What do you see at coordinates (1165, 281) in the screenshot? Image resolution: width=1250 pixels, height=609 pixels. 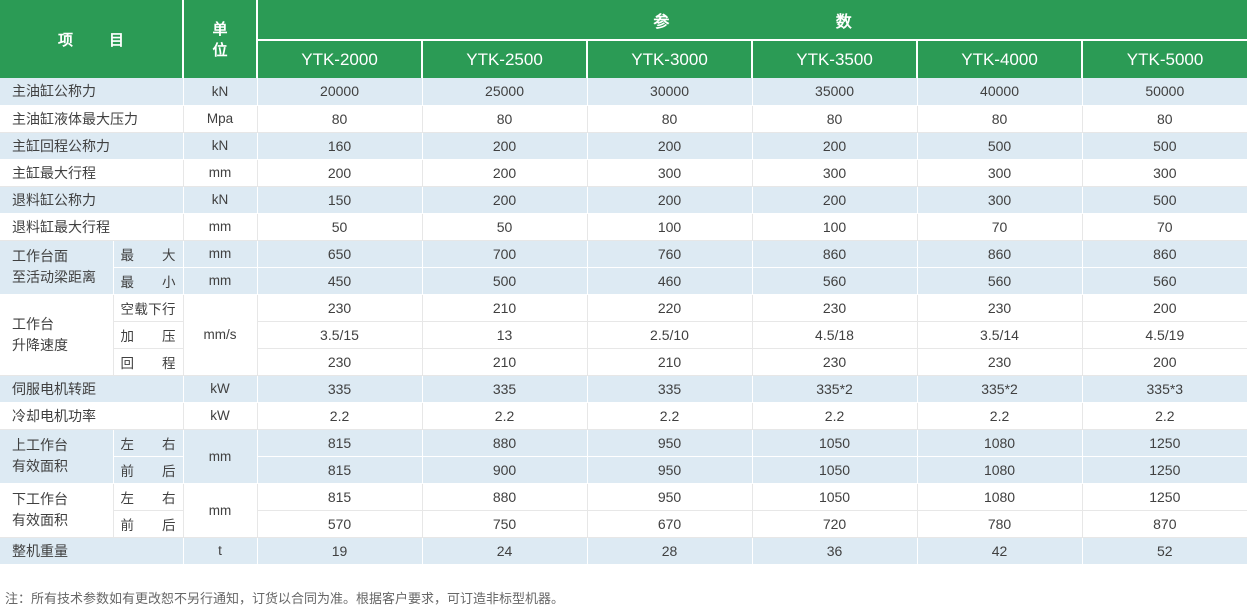 I see `cell-value: 560` at bounding box center [1165, 281].